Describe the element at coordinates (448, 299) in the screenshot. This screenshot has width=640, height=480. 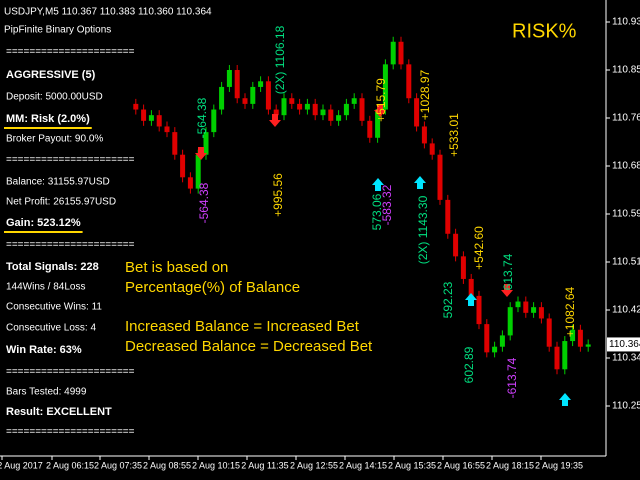
I see `trade-annotation: 592.23` at that location.